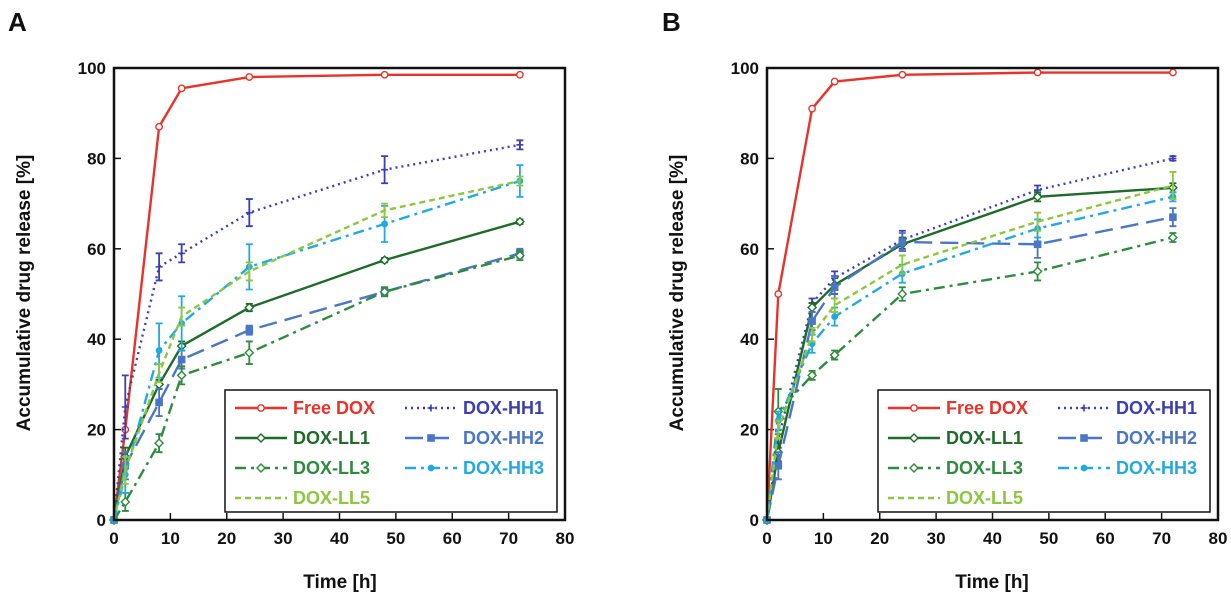  I want to click on x-tick-label: 0, so click(113, 538).